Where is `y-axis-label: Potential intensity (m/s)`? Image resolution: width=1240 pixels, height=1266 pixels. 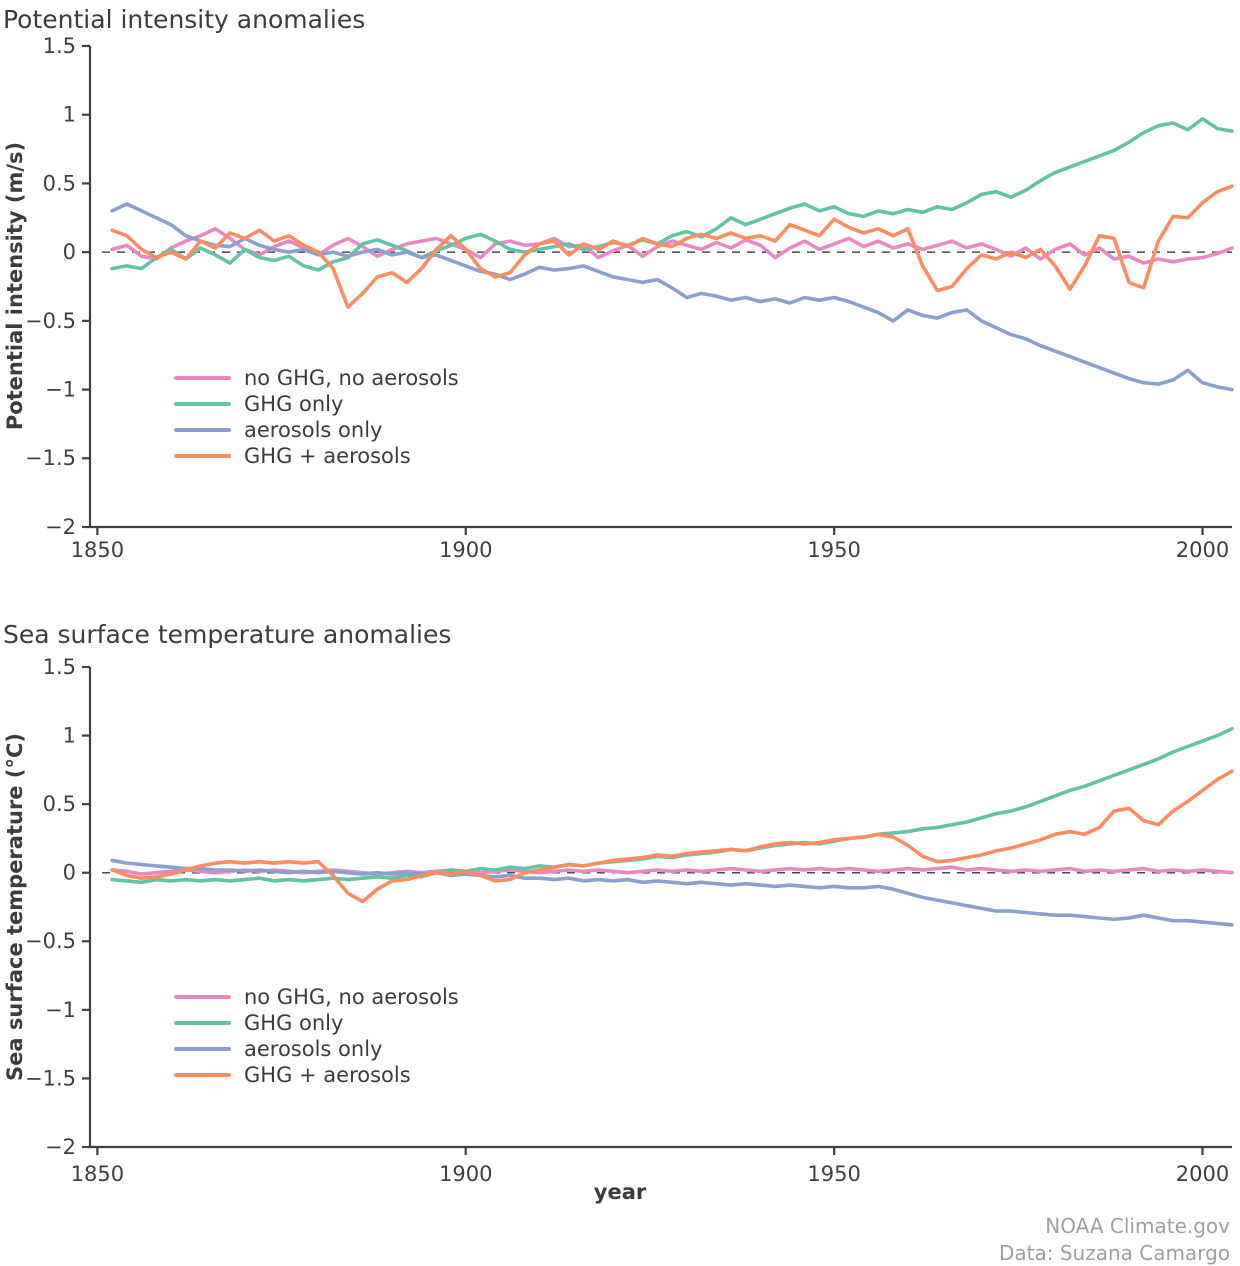
y-axis-label: Potential intensity (m/s) is located at coordinates (15, 286).